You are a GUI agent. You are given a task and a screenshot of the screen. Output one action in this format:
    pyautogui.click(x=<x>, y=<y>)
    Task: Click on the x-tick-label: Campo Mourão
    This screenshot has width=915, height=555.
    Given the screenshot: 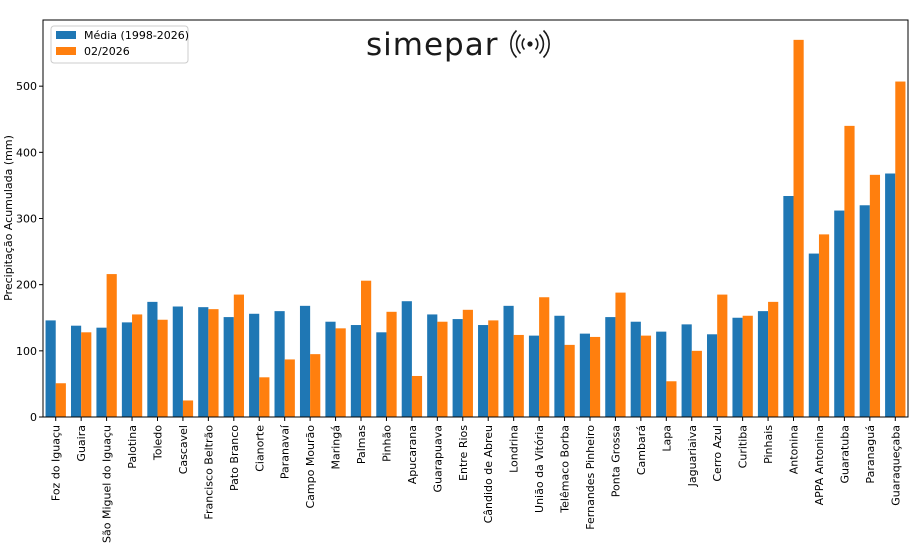 What is the action you would take?
    pyautogui.click(x=310, y=467)
    